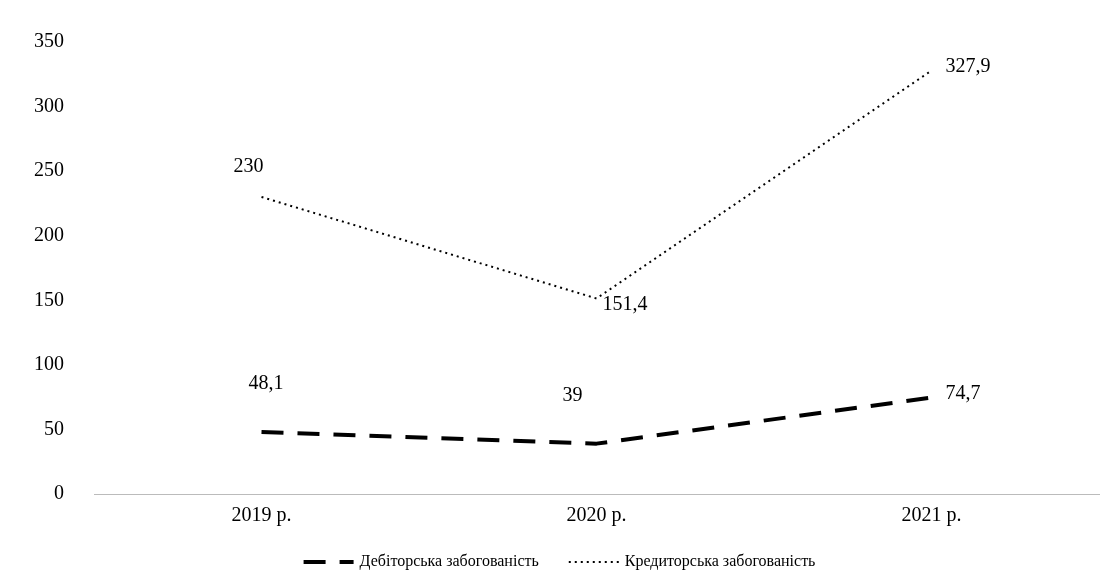 The height and width of the screenshot is (578, 1119). I want to click on data-label: 327,9, so click(968, 64).